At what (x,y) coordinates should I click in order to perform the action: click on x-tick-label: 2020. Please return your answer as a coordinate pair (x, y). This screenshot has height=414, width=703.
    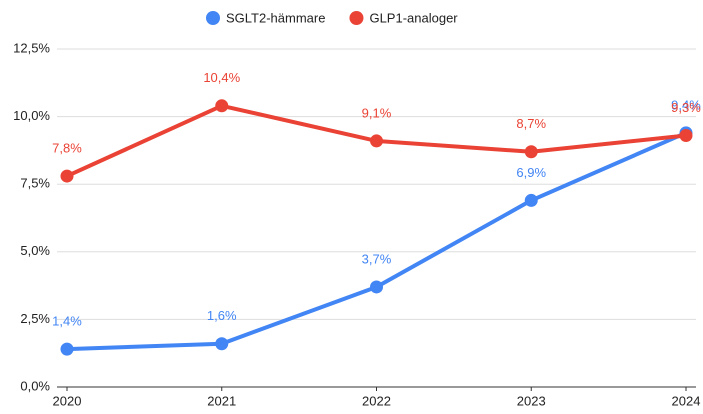
    Looking at the image, I should click on (67, 400).